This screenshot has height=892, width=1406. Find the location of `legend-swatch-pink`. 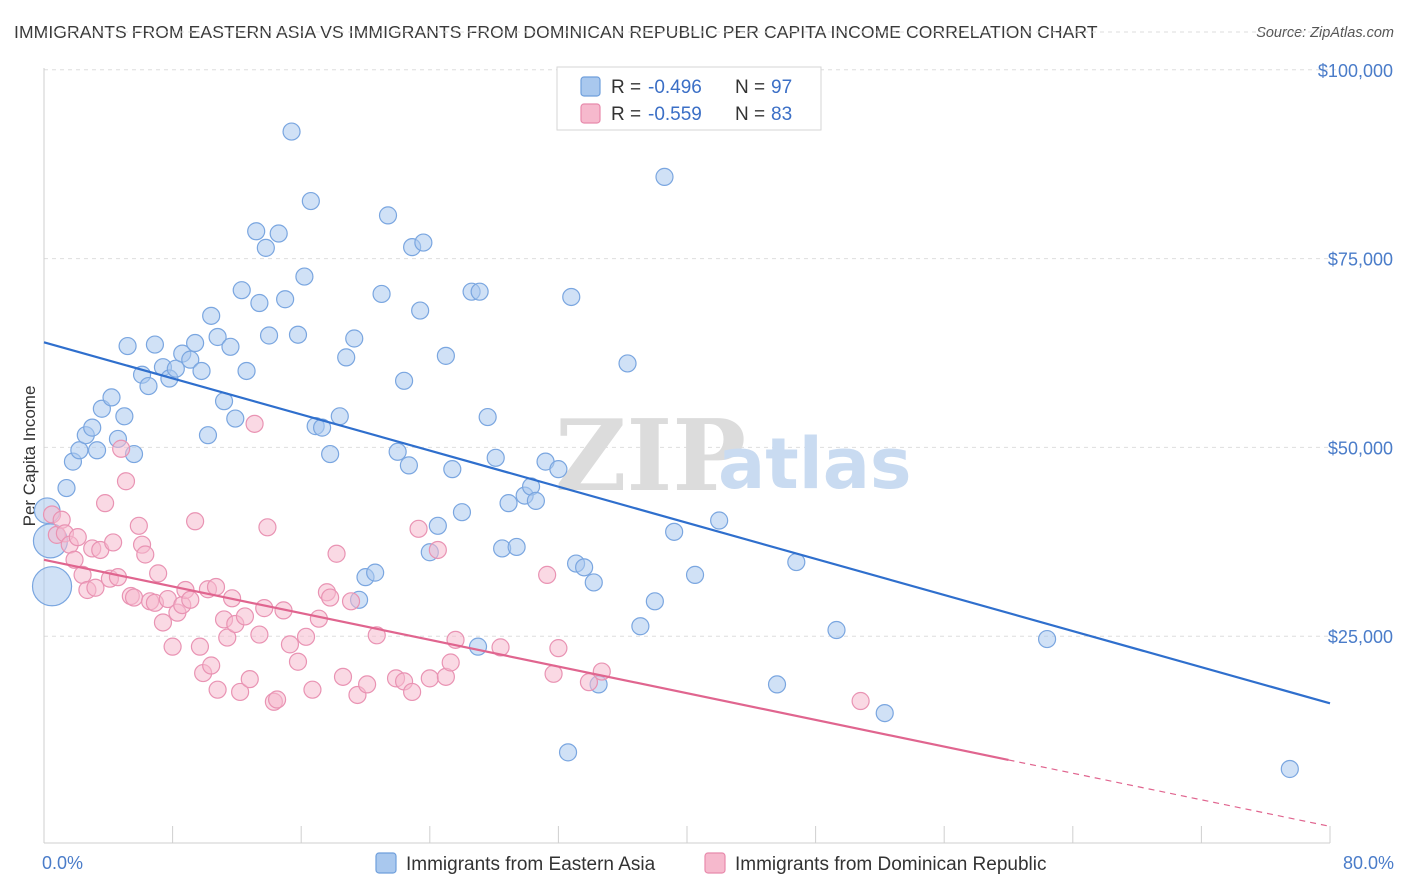

legend-swatch-pink is located at coordinates (590, 113).